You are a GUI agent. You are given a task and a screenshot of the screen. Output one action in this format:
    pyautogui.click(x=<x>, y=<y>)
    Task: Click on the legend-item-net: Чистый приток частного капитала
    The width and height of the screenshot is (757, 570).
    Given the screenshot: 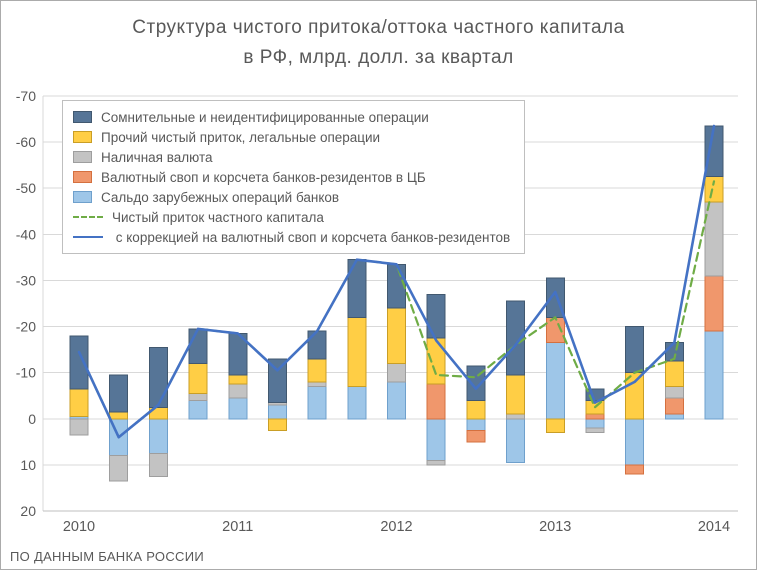 What is the action you would take?
    pyautogui.click(x=291, y=217)
    